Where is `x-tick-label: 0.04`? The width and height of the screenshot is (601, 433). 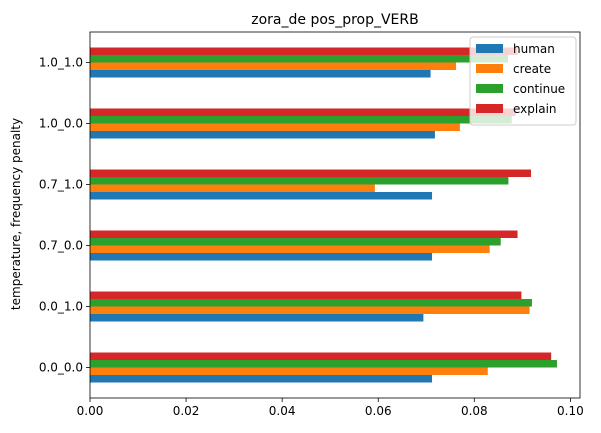
x-tick-label: 0.04 is located at coordinates (282, 411).